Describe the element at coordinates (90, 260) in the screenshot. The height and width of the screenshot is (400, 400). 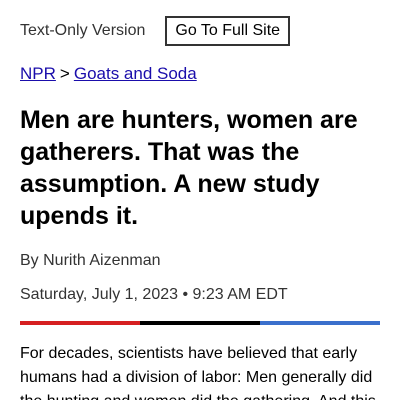
I see `article-byline: By Nurith Aizenman` at that location.